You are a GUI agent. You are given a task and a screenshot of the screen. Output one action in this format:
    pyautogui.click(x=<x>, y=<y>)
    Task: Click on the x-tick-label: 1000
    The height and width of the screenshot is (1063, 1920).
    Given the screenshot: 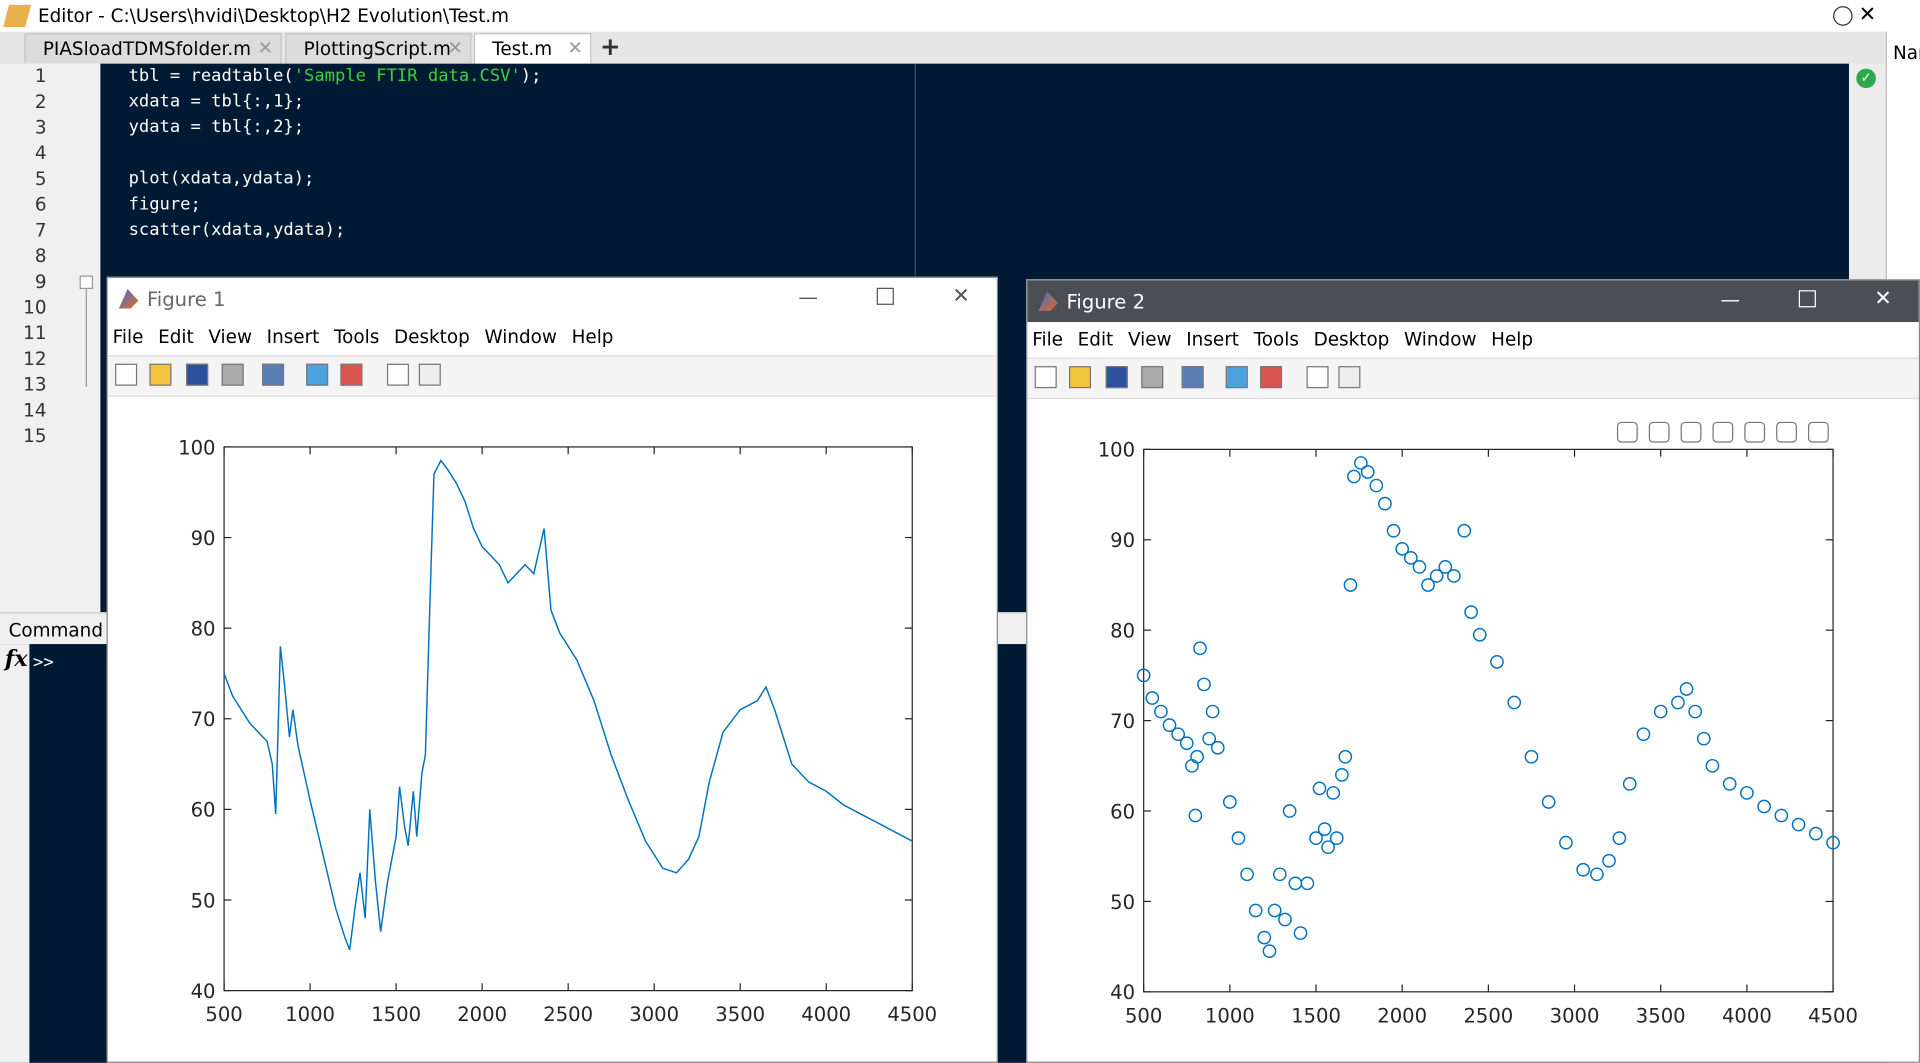 What is the action you would take?
    pyautogui.click(x=1230, y=1015)
    